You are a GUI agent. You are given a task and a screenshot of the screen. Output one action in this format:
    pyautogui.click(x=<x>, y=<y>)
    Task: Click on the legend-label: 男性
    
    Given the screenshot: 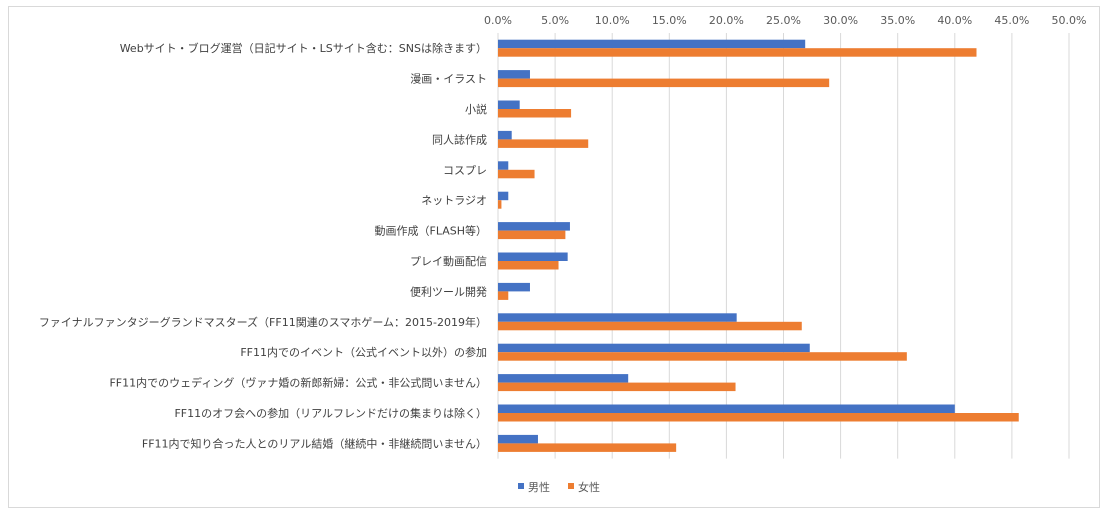 What is the action you would take?
    pyautogui.click(x=539, y=487)
    